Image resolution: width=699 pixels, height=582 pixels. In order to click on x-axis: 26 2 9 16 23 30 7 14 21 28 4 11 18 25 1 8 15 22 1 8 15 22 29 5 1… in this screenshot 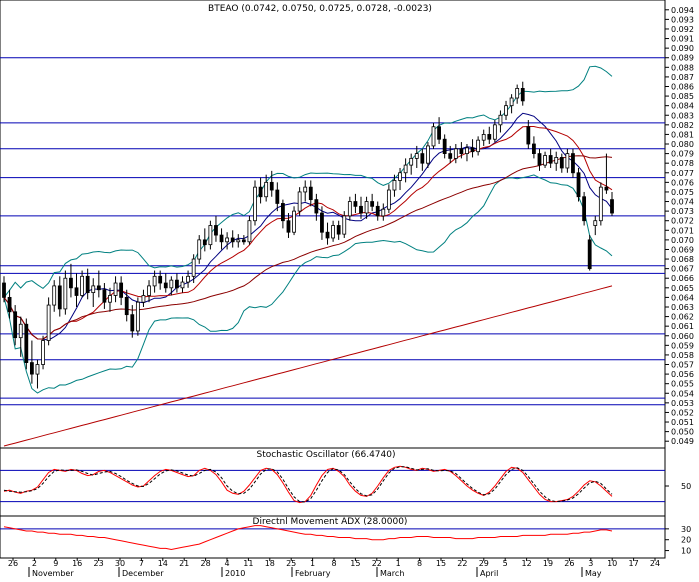, I will do `click(334, 568)`.